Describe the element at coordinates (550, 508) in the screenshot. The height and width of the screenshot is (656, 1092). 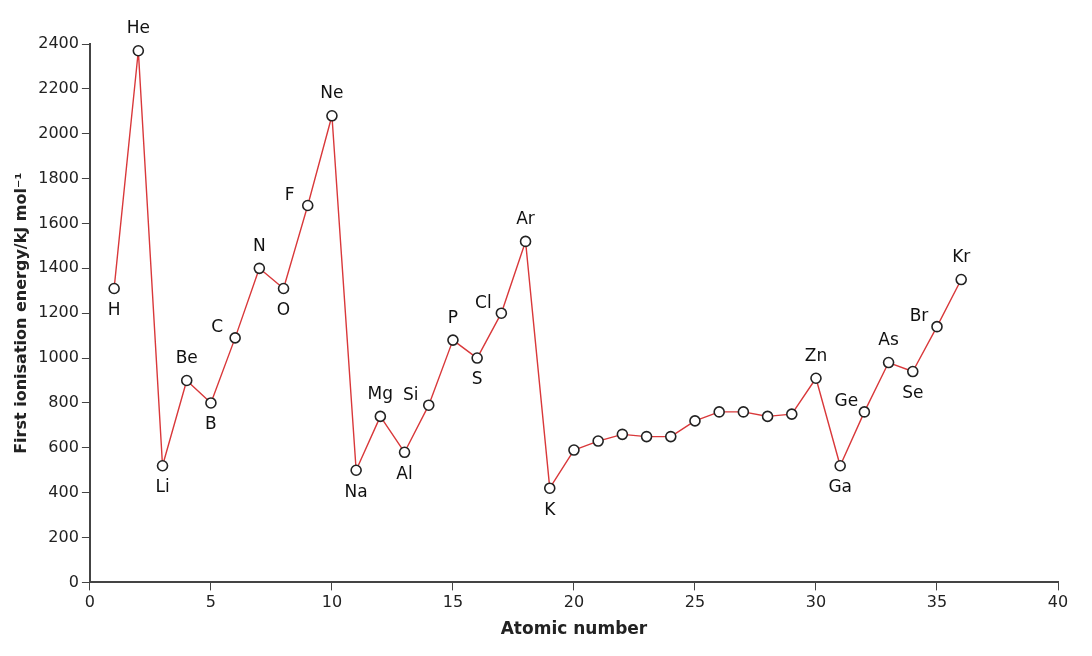
I see `annotation: K` at that location.